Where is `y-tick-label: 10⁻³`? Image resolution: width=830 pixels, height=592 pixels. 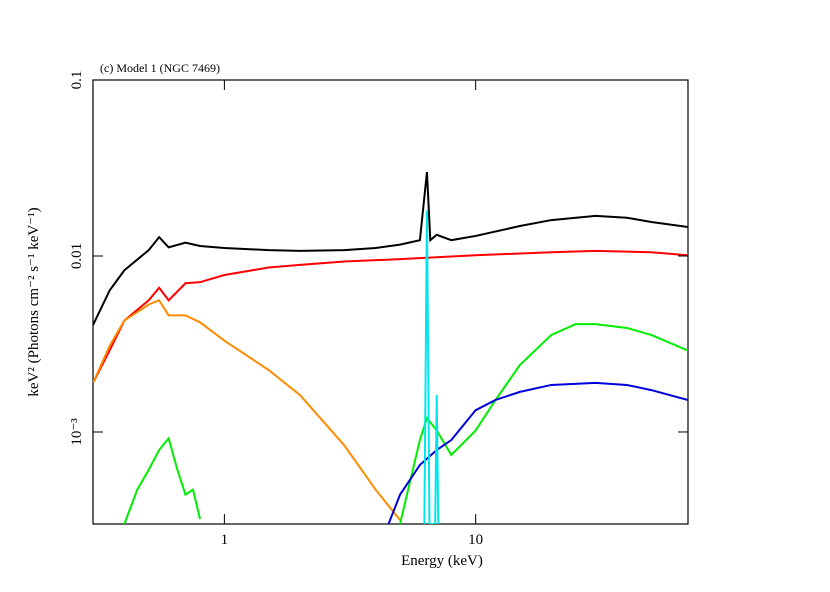 y-tick-label: 10⁻³ is located at coordinates (77, 432).